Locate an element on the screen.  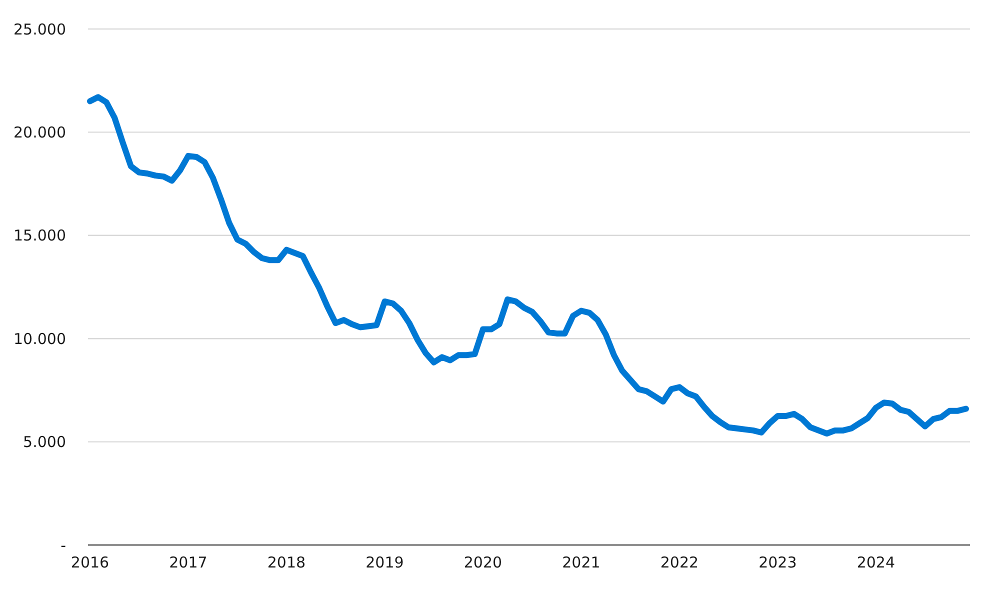
x-tick-label: 2021 is located at coordinates (581, 563).